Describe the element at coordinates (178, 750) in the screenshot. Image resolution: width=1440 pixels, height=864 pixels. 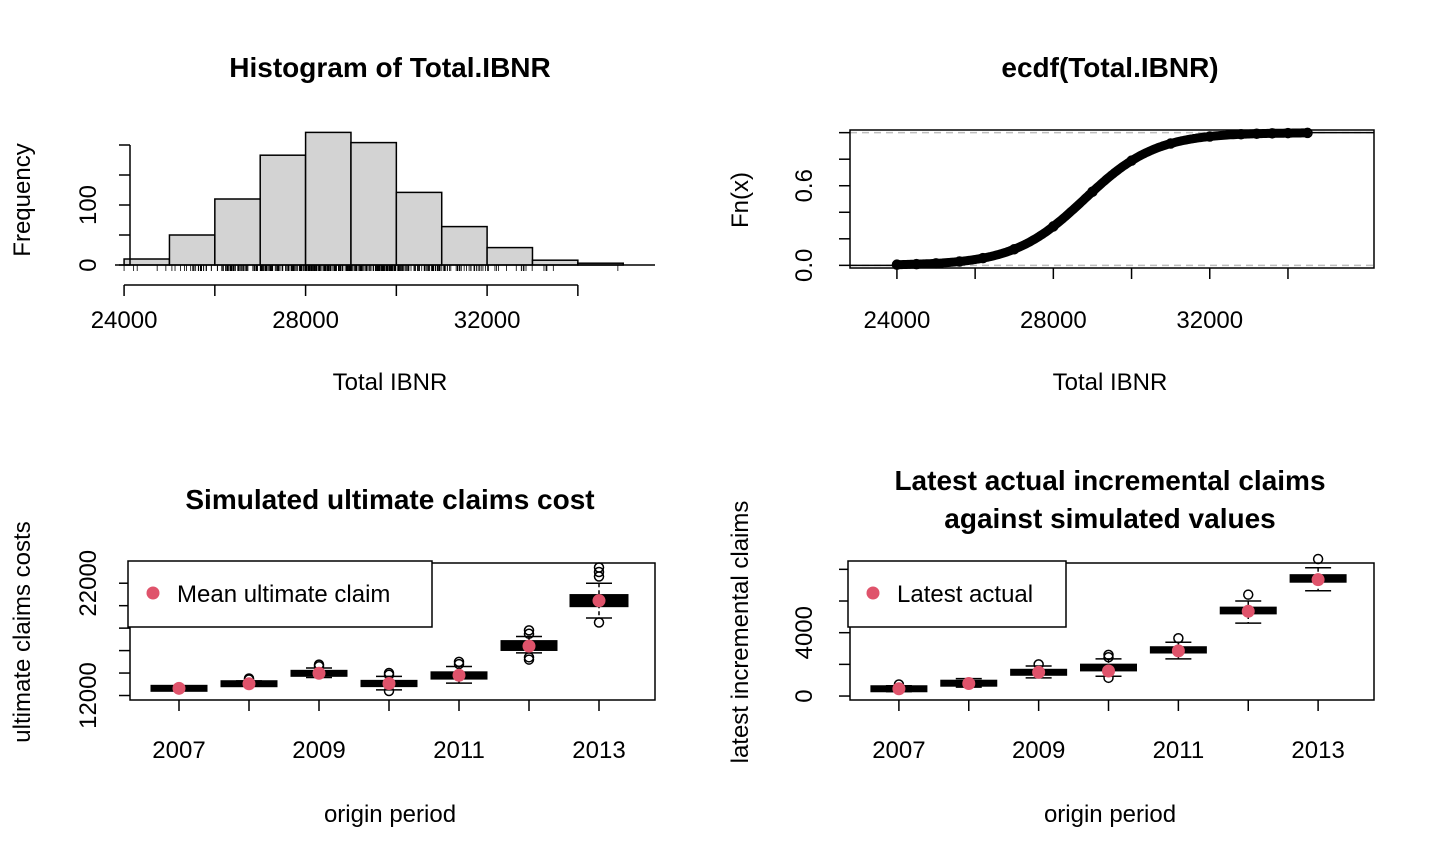
I see `ultimate-x-tick-label: 2007` at that location.